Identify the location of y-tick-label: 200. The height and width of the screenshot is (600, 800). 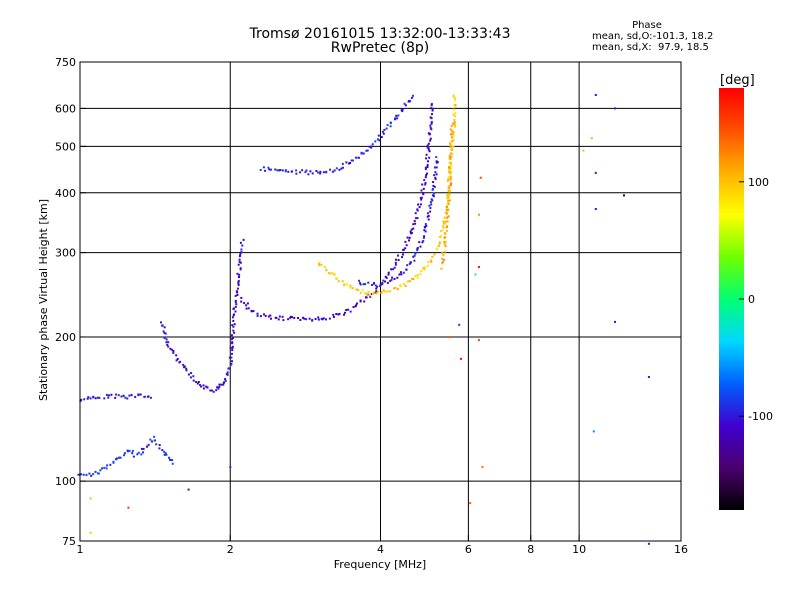
(65, 337).